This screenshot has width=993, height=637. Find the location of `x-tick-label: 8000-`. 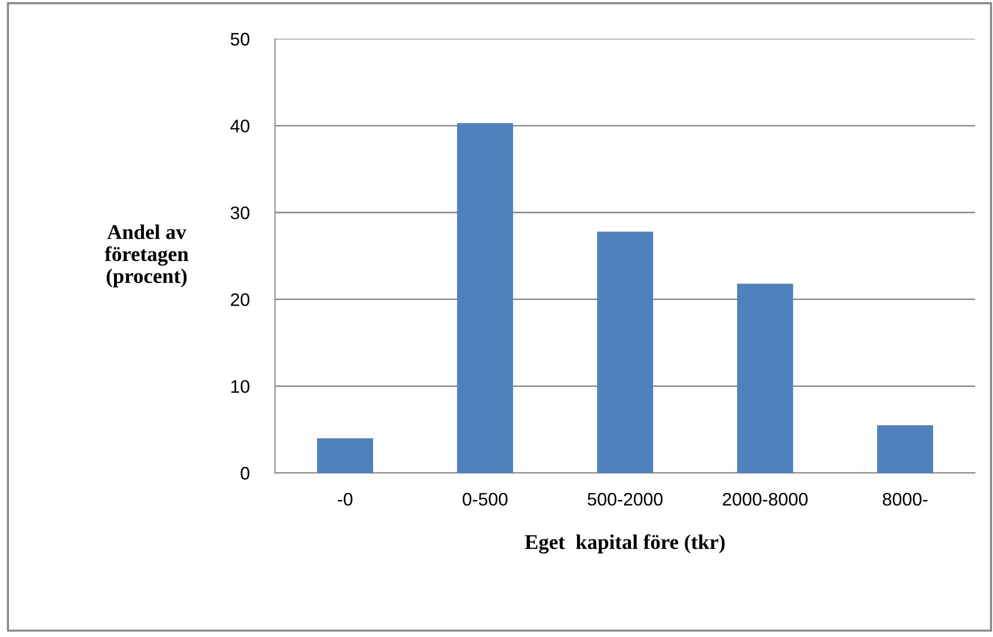

x-tick-label: 8000- is located at coordinates (905, 499).